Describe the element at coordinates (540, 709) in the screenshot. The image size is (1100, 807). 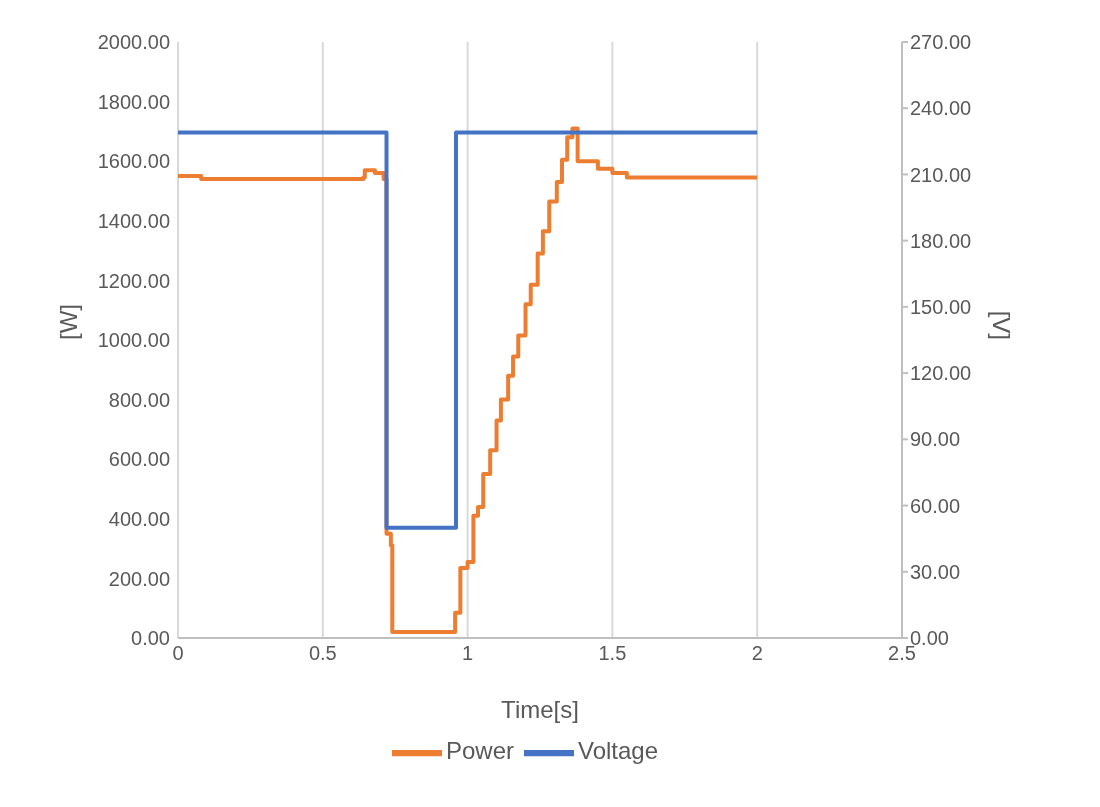
I see `x-axis-title: Time[s]` at that location.